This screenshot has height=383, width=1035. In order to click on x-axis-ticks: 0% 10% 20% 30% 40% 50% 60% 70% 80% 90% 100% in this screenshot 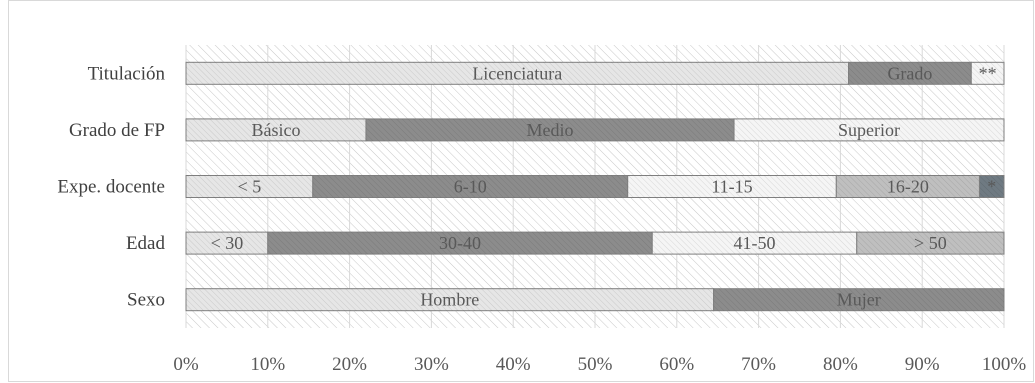, I will do `click(599, 364)`.